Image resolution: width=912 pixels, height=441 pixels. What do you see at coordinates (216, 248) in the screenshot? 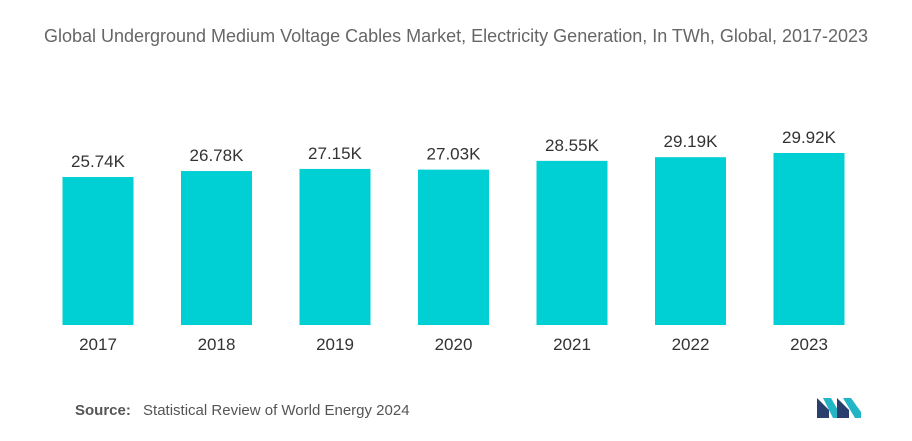
I see `bar-2018` at bounding box center [216, 248].